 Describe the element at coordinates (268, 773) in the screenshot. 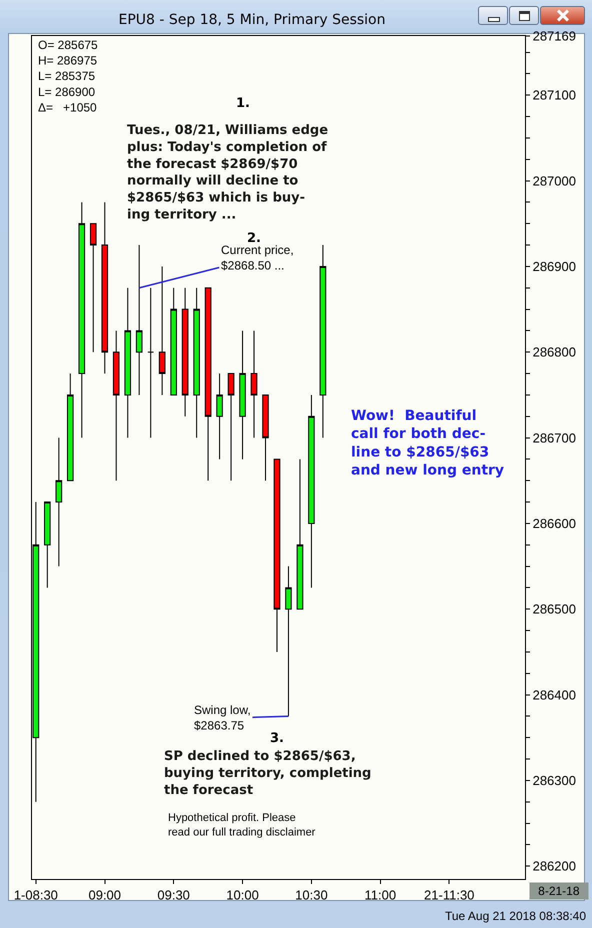

I see `annotation: SP declined to $2865/$63, buying territory, completing the forecast` at that location.